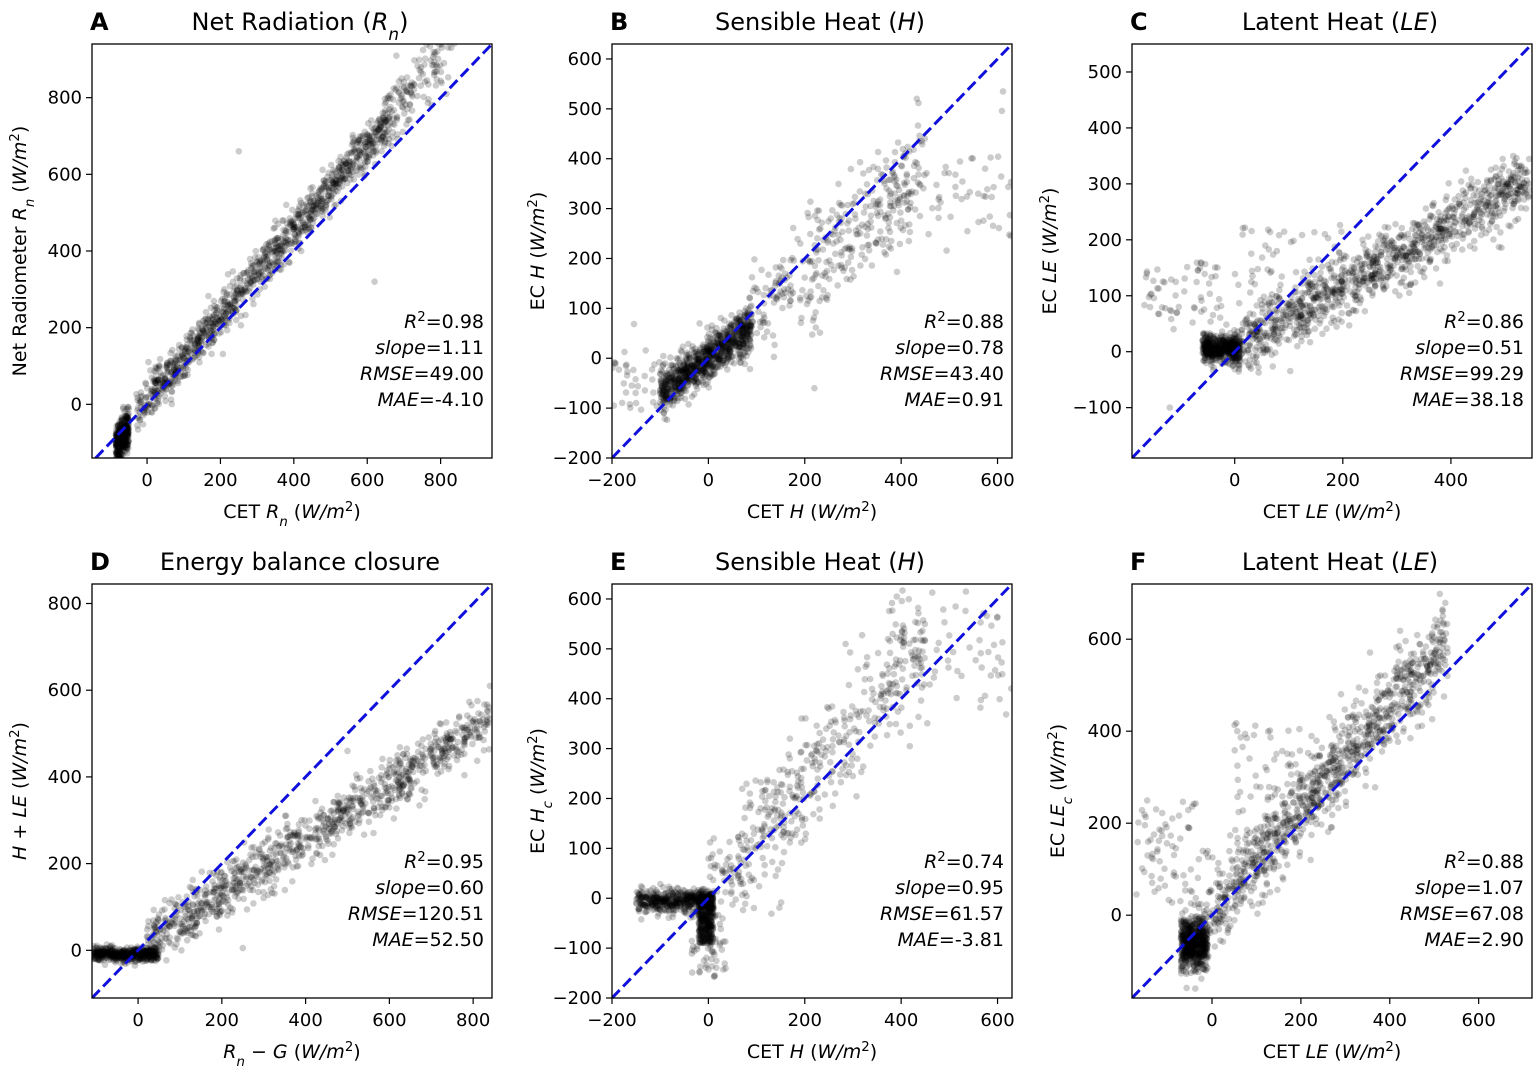 This screenshot has height=1067, width=1535. I want to click on y-tick-label: 0, so click(76, 404).